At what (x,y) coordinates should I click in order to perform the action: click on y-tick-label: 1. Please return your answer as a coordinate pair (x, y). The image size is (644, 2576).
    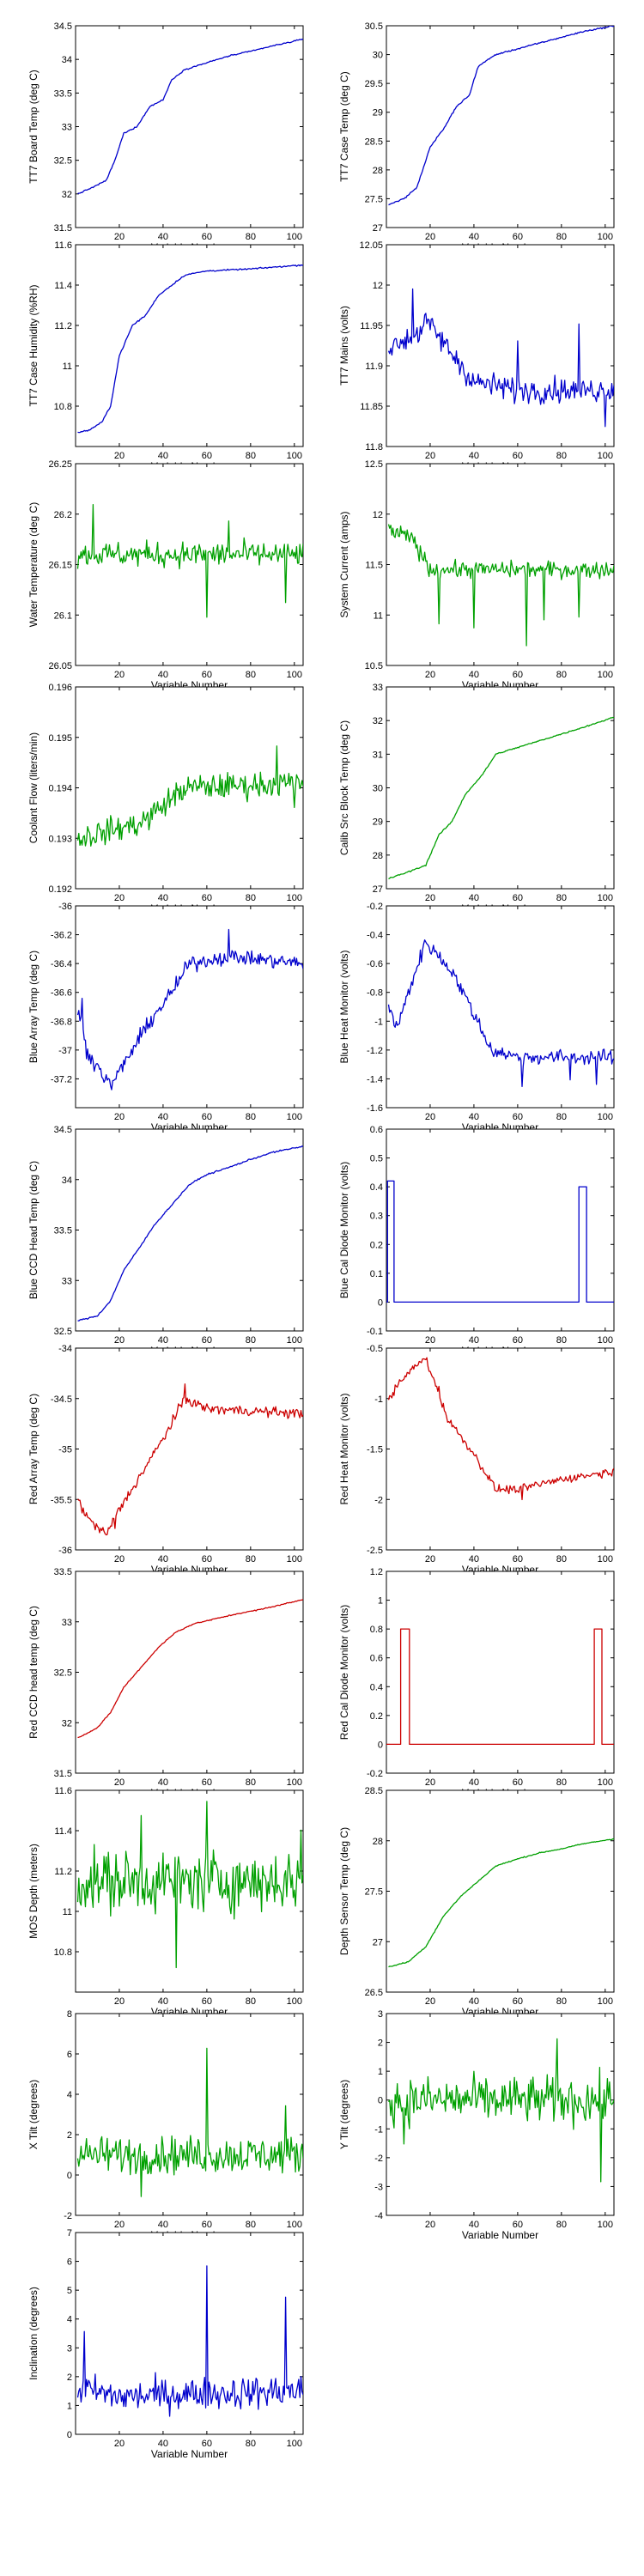
    Looking at the image, I should click on (69, 2406).